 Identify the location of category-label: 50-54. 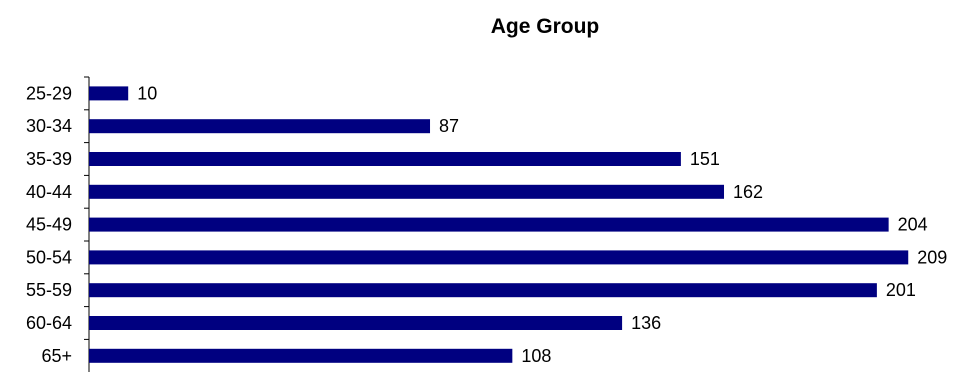
(49, 257).